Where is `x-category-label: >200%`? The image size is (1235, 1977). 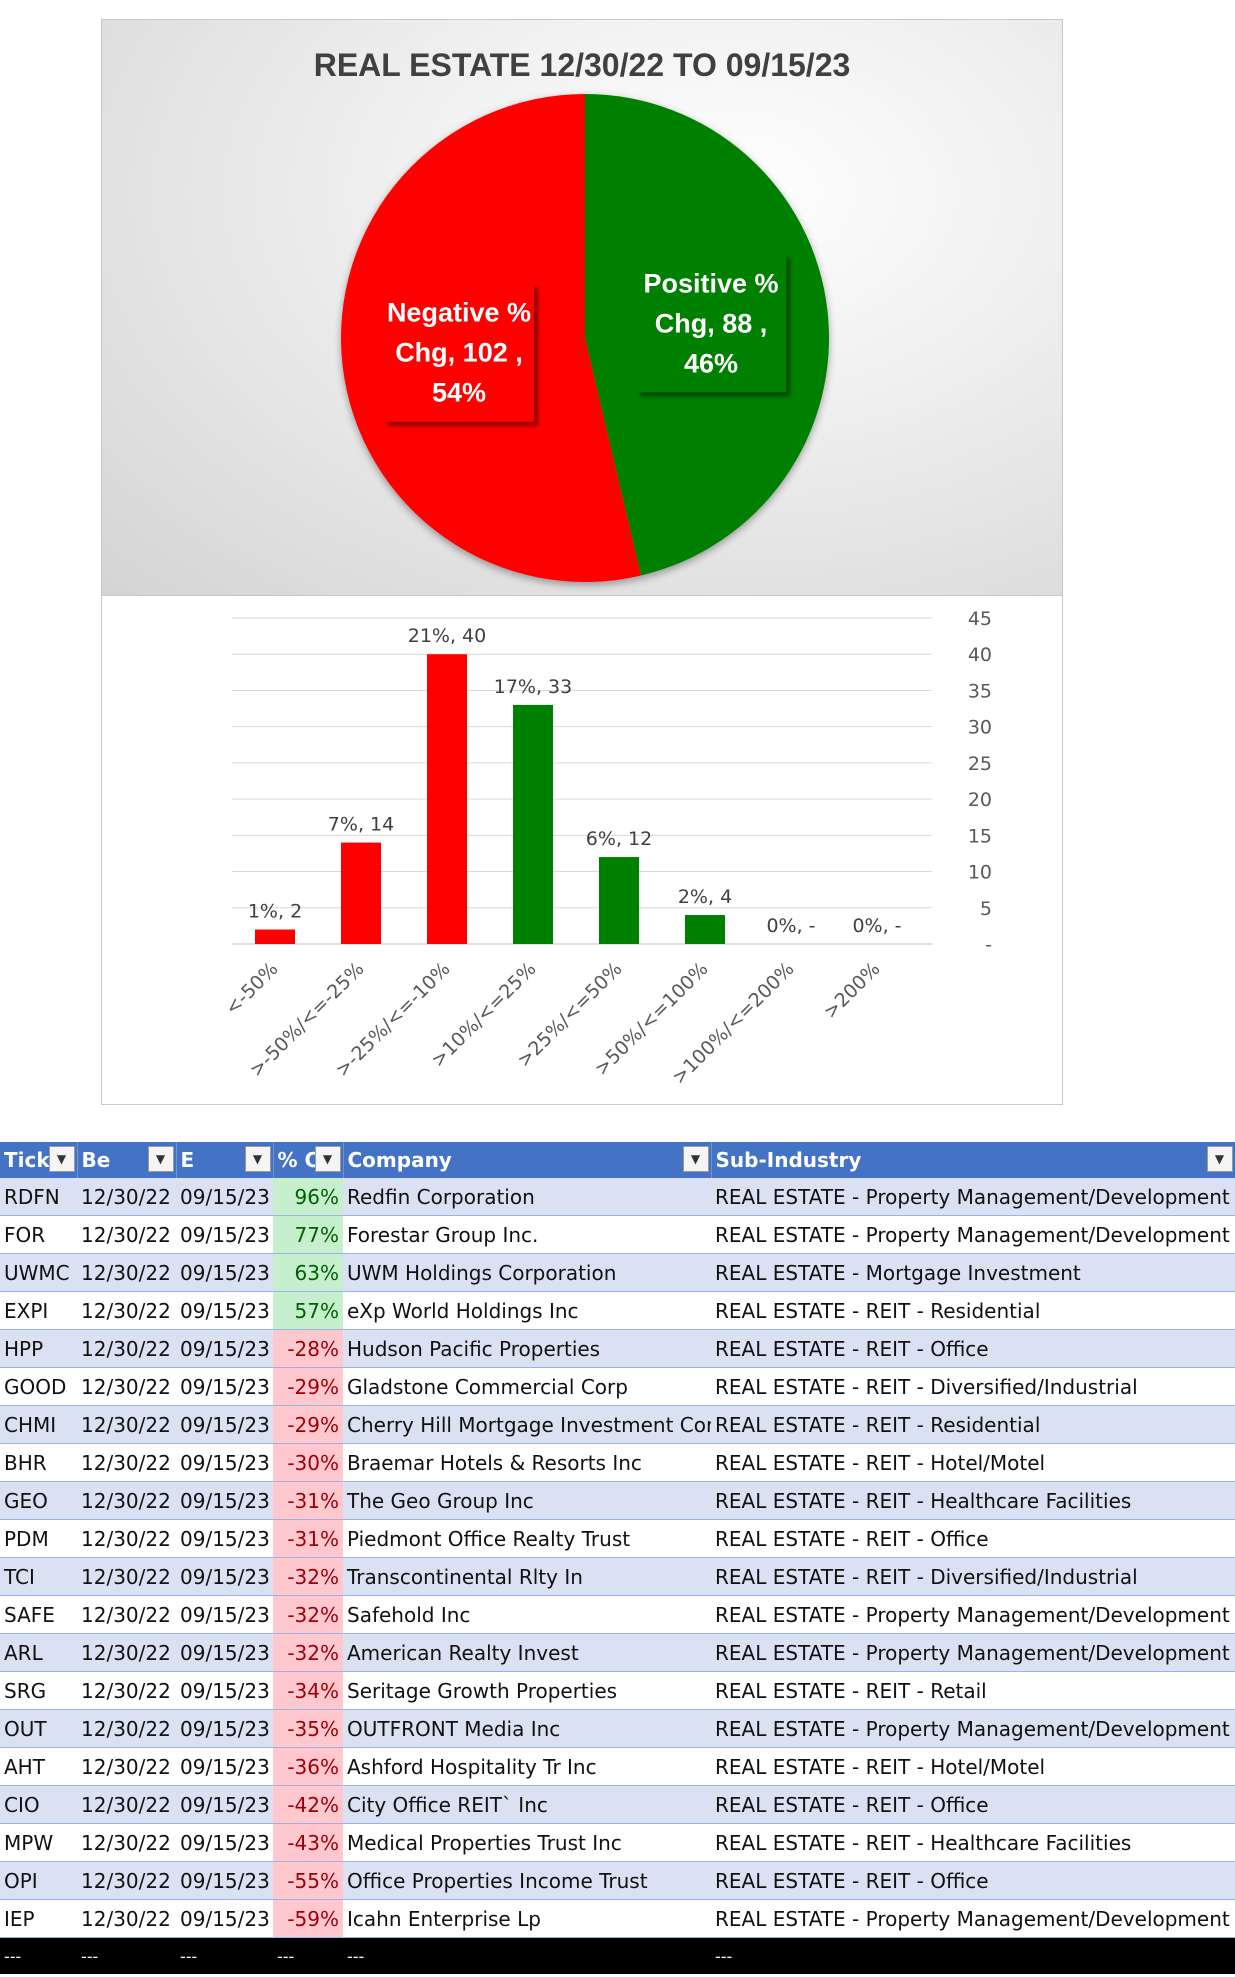 x-category-label: >200% is located at coordinates (851, 990).